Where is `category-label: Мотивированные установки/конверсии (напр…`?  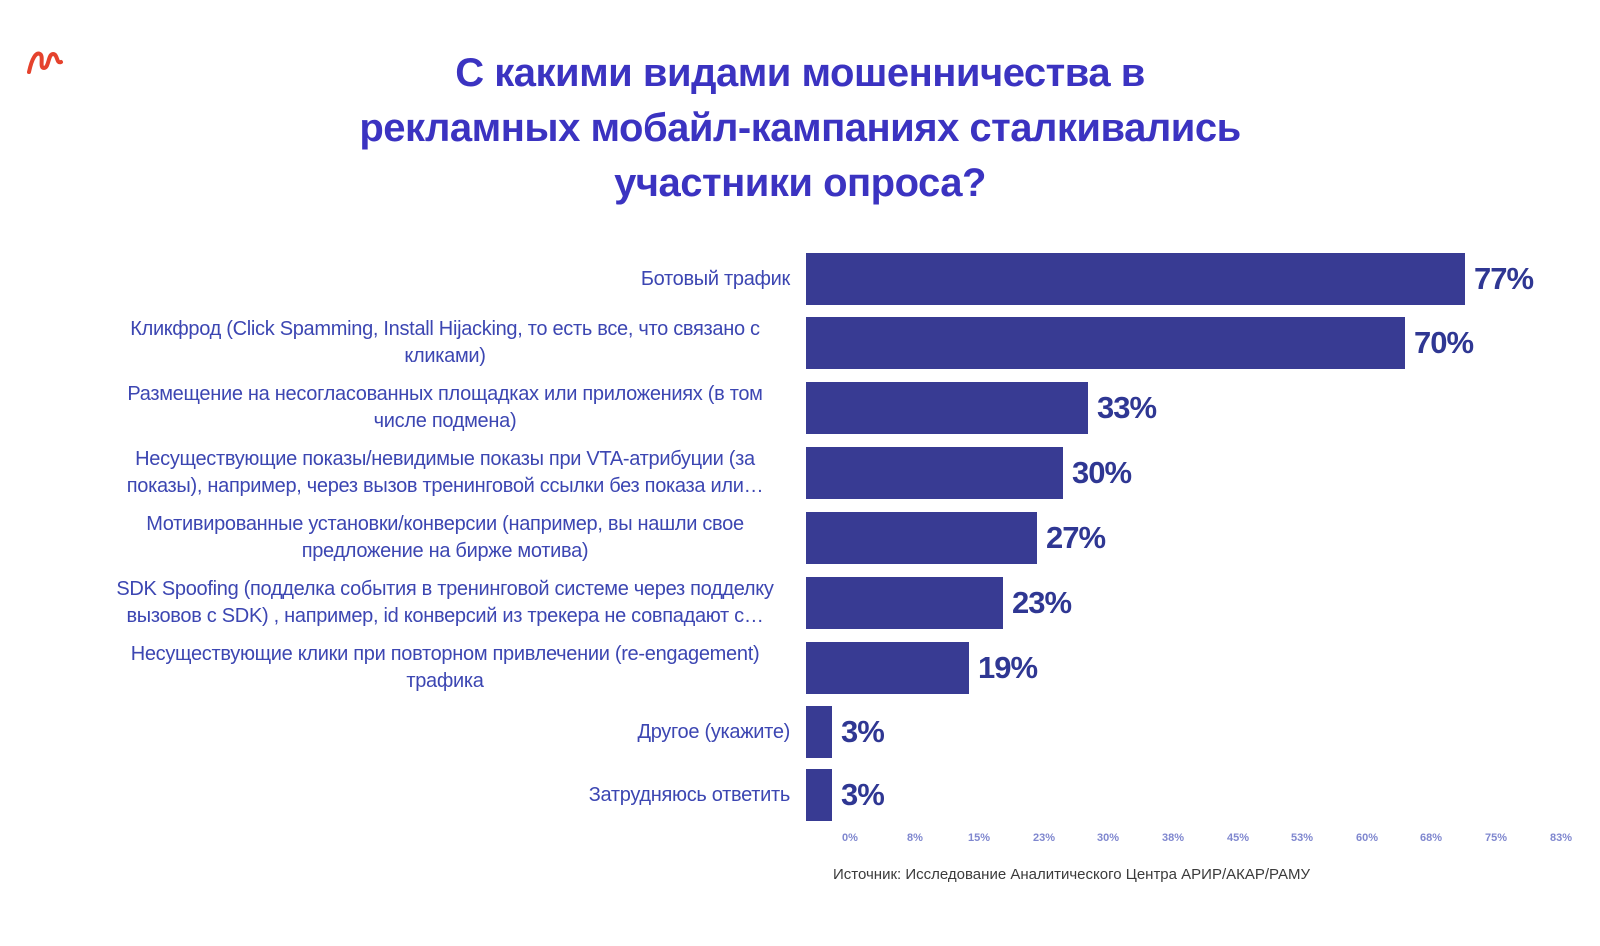 category-label: Мотивированные установки/конверсии (напр… is located at coordinates (445, 537).